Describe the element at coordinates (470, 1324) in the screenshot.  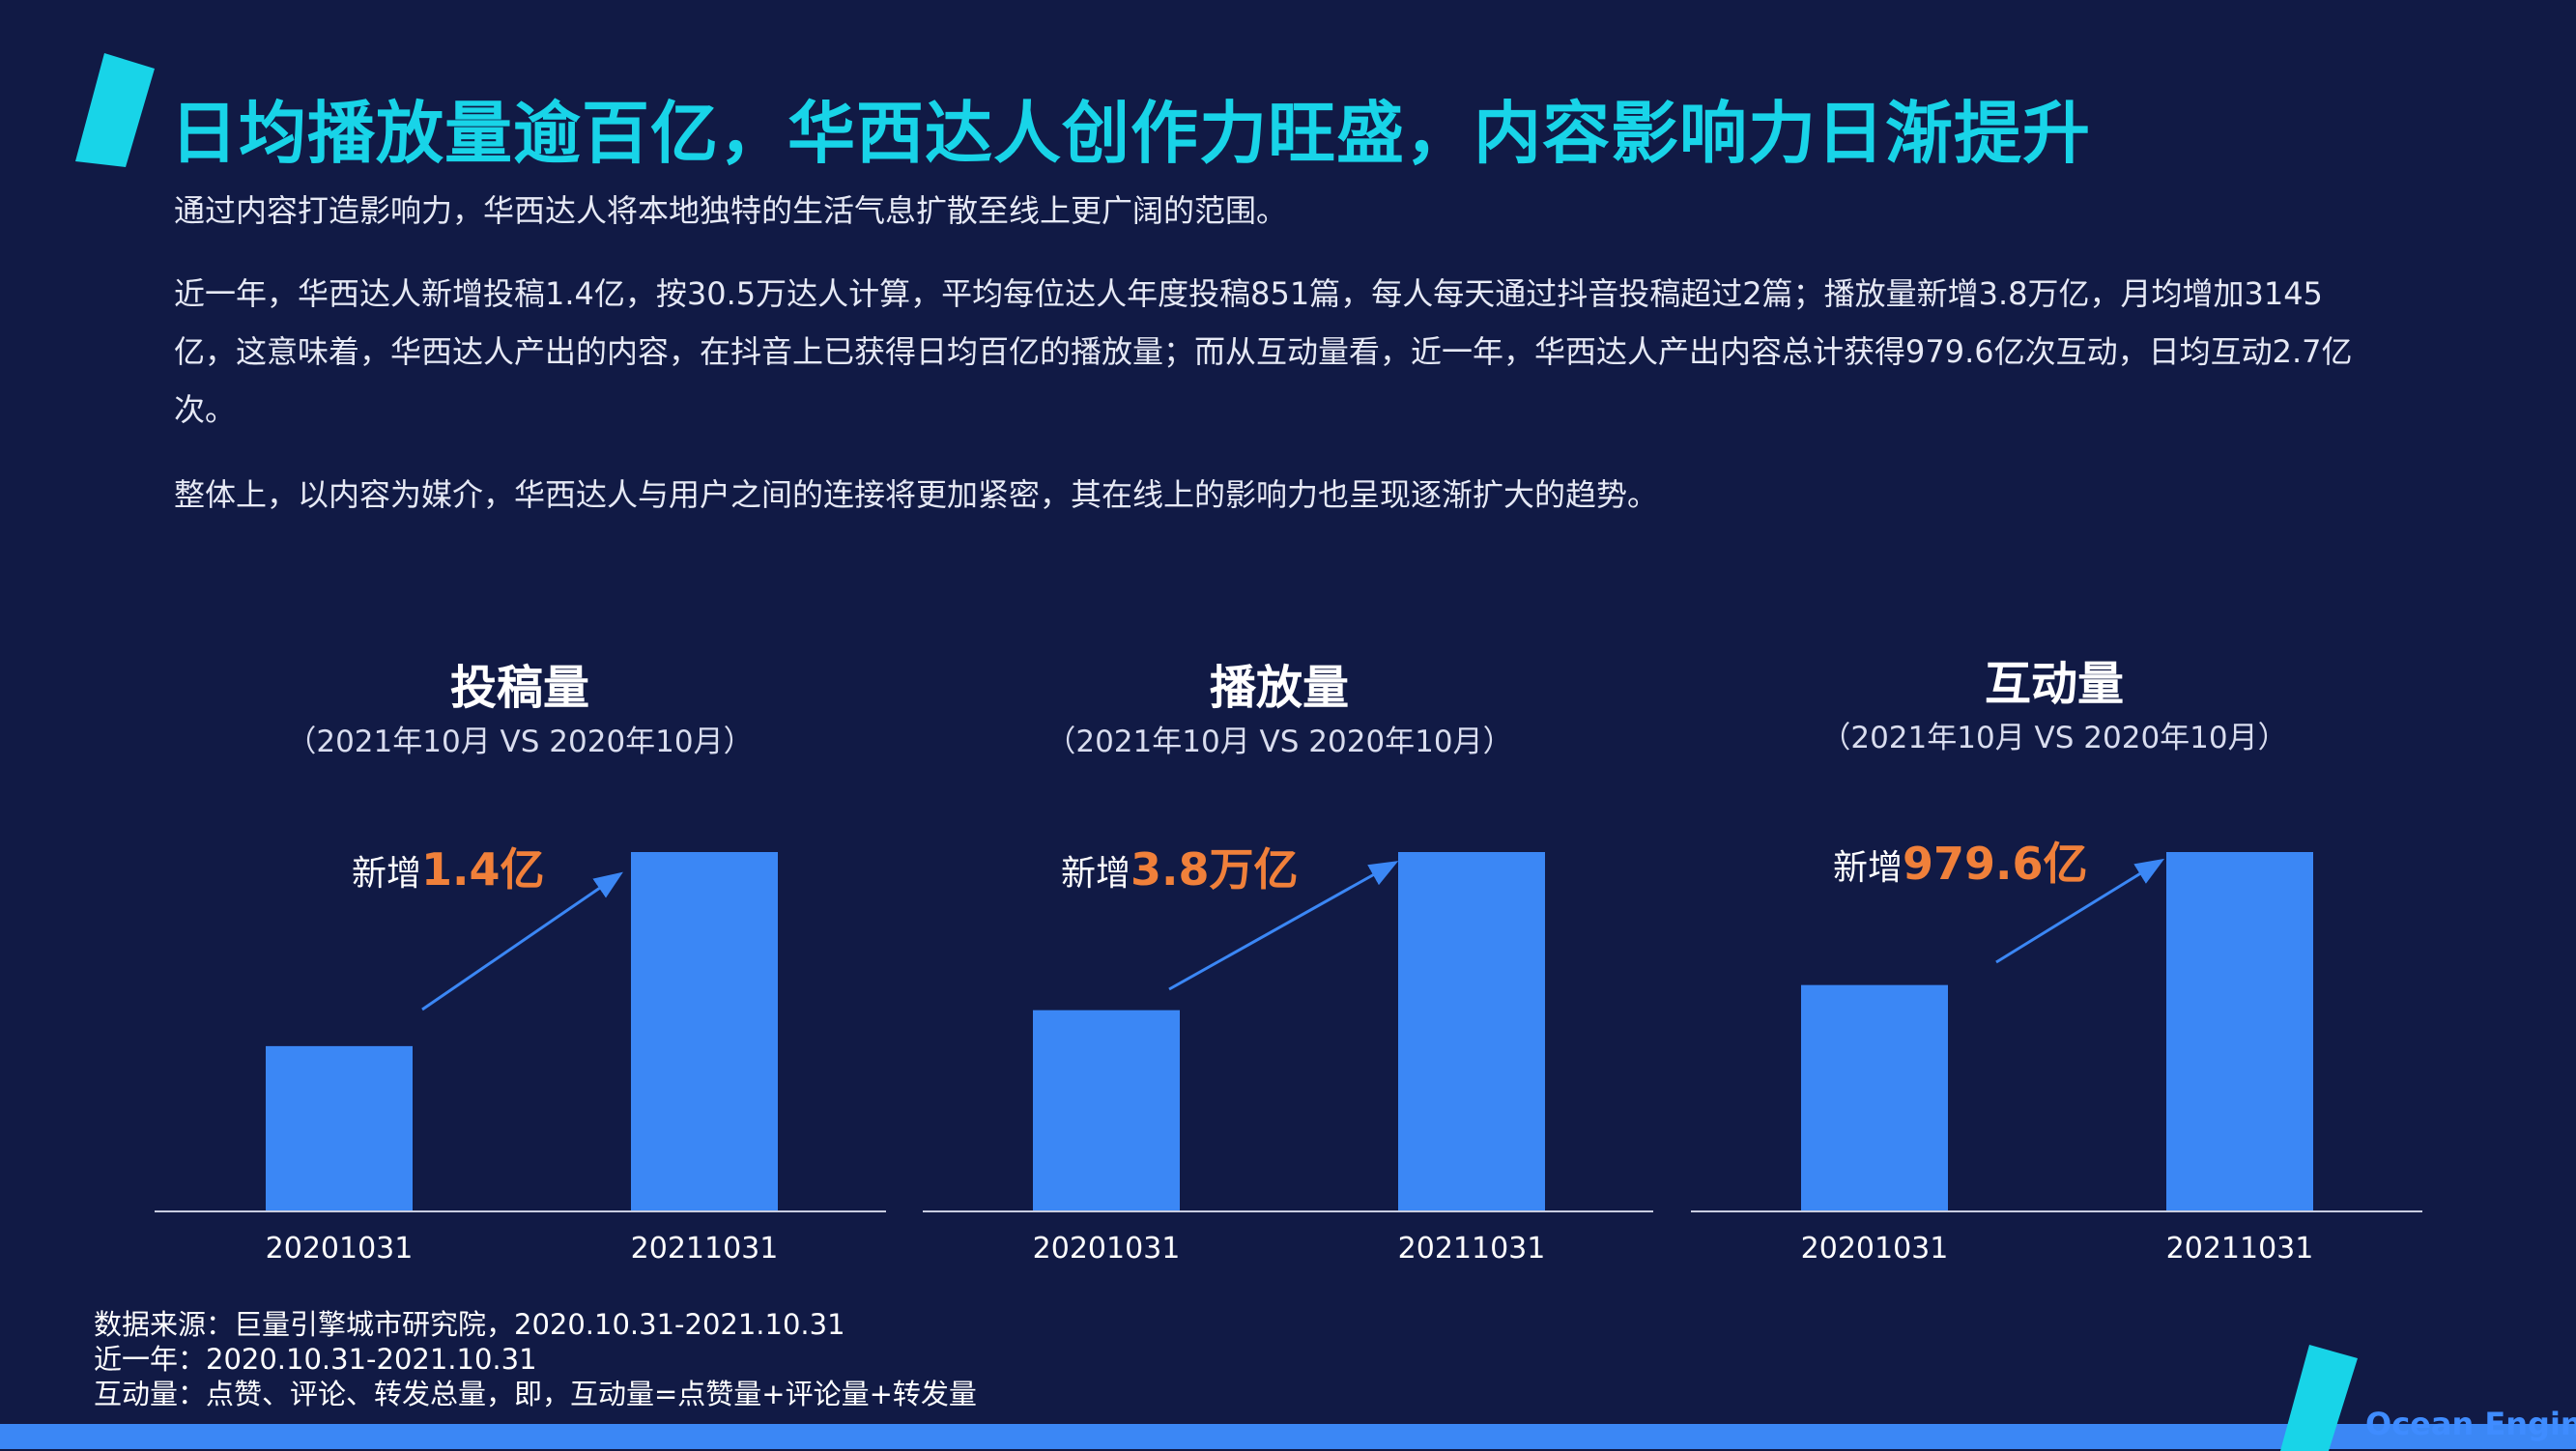
I see `footnote-source: 数据来源：巨量引擎城市研究院，2020.10.31-2021.10.31` at that location.